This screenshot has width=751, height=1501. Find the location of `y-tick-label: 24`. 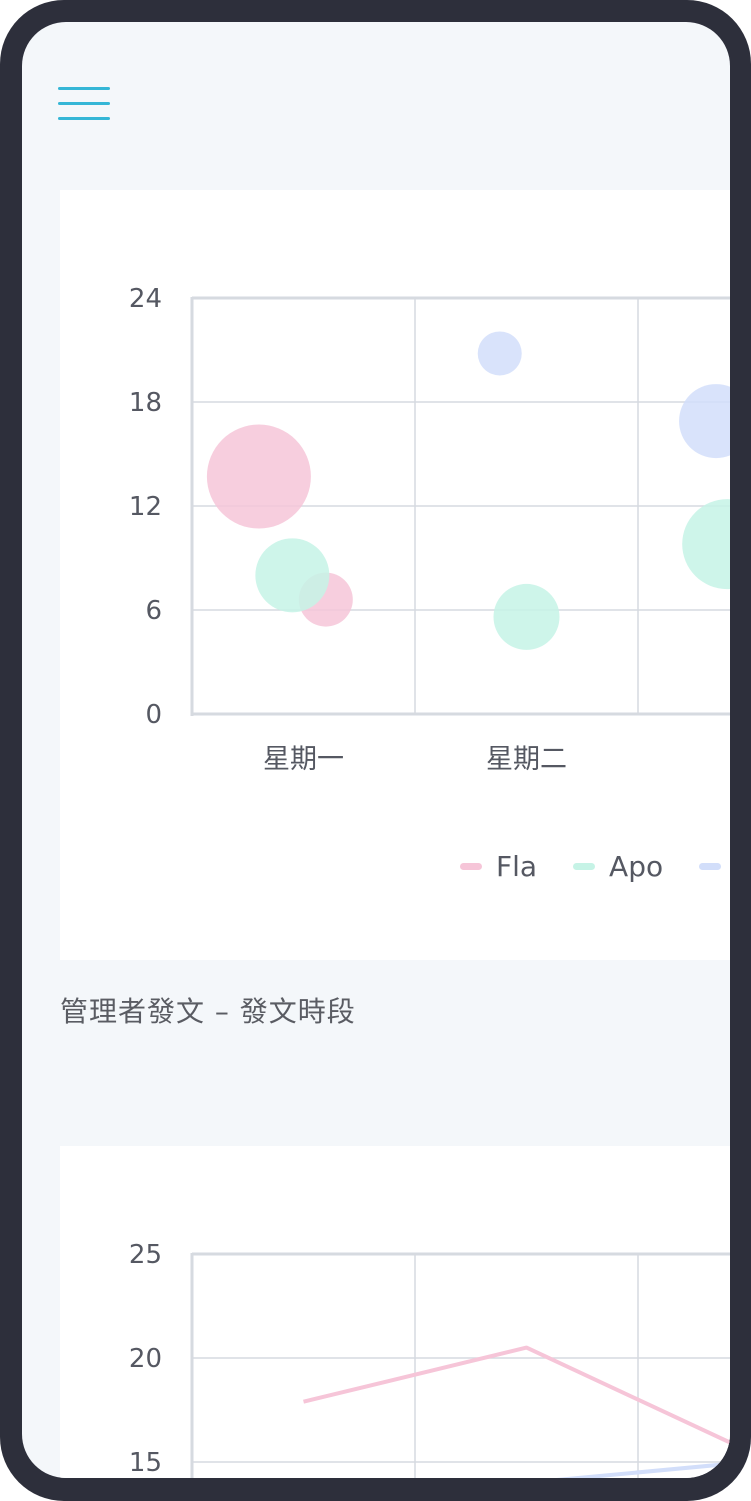

y-tick-label: 24 is located at coordinates (145, 299).